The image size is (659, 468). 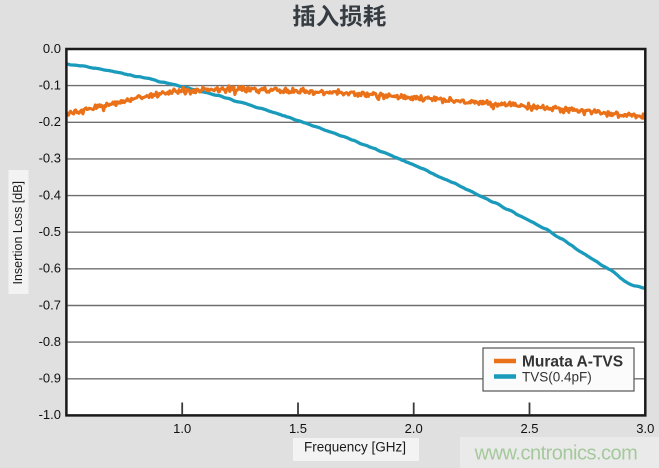 I want to click on svg-text: 1.0, so click(x=182, y=428).